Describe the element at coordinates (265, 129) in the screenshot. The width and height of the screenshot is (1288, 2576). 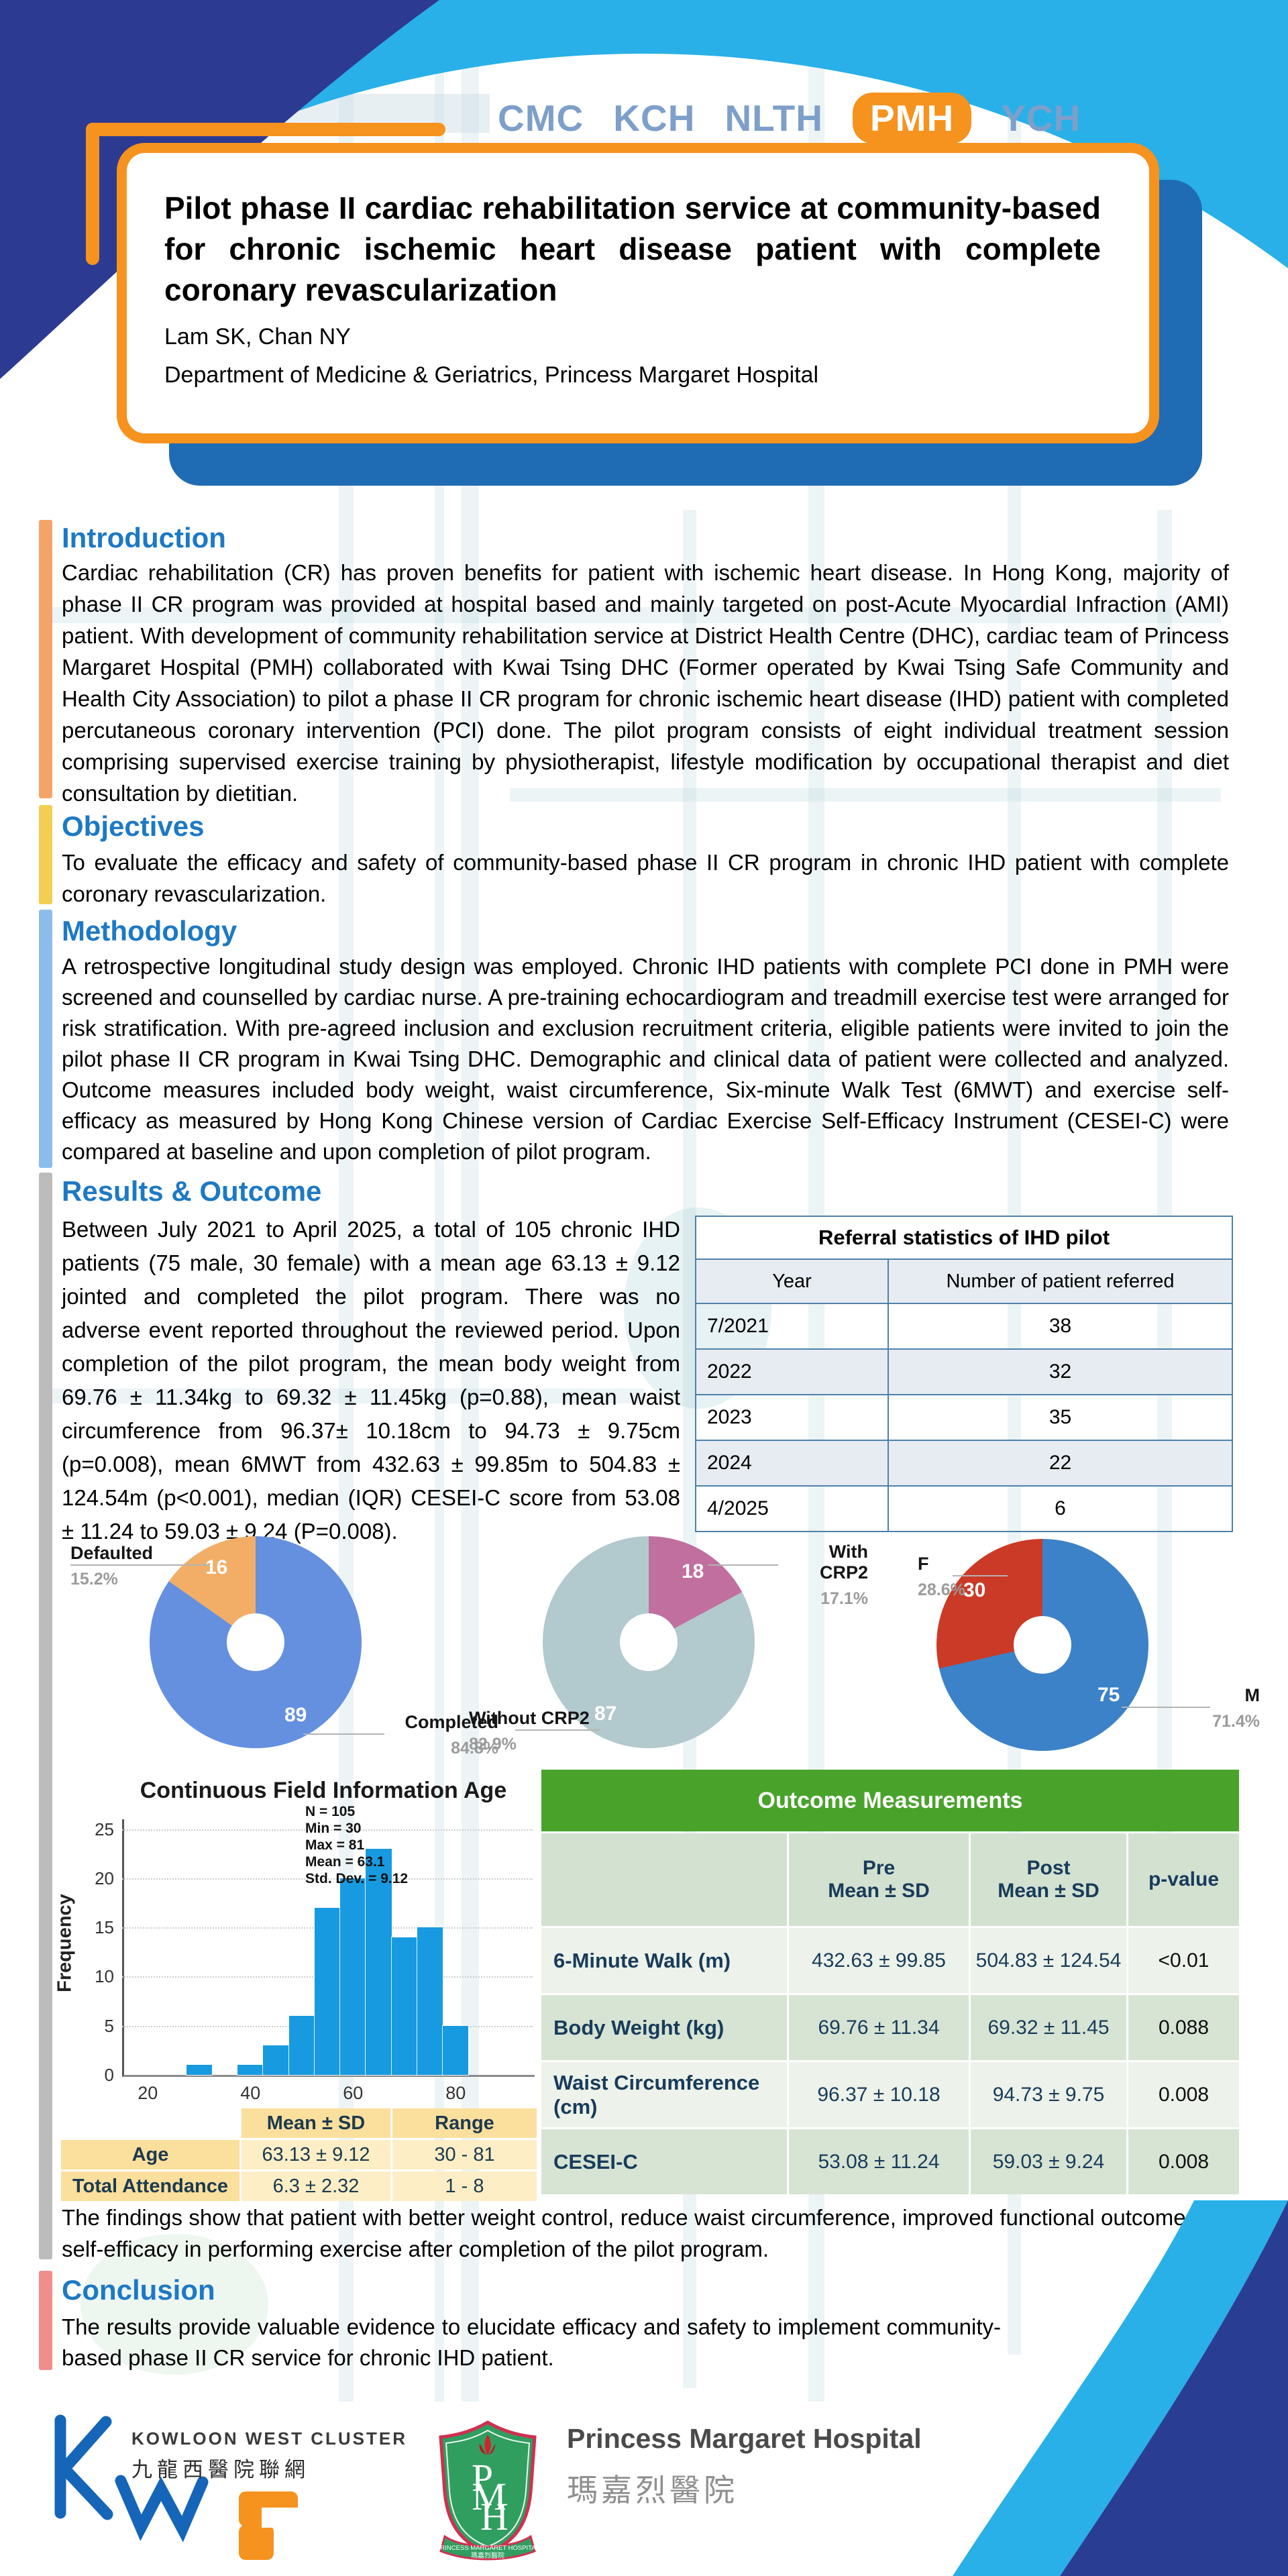
I see `title-bracket-horizontal` at that location.